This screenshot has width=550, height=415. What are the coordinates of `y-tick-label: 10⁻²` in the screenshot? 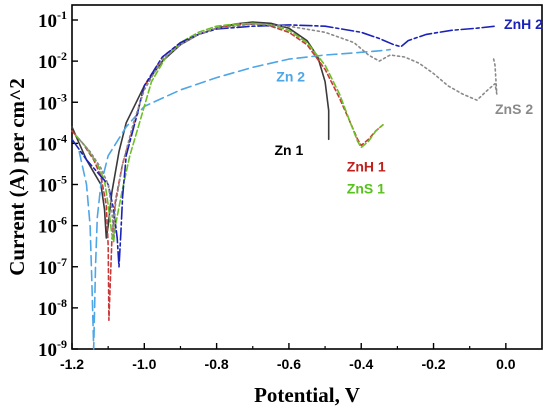 It's located at (52, 61).